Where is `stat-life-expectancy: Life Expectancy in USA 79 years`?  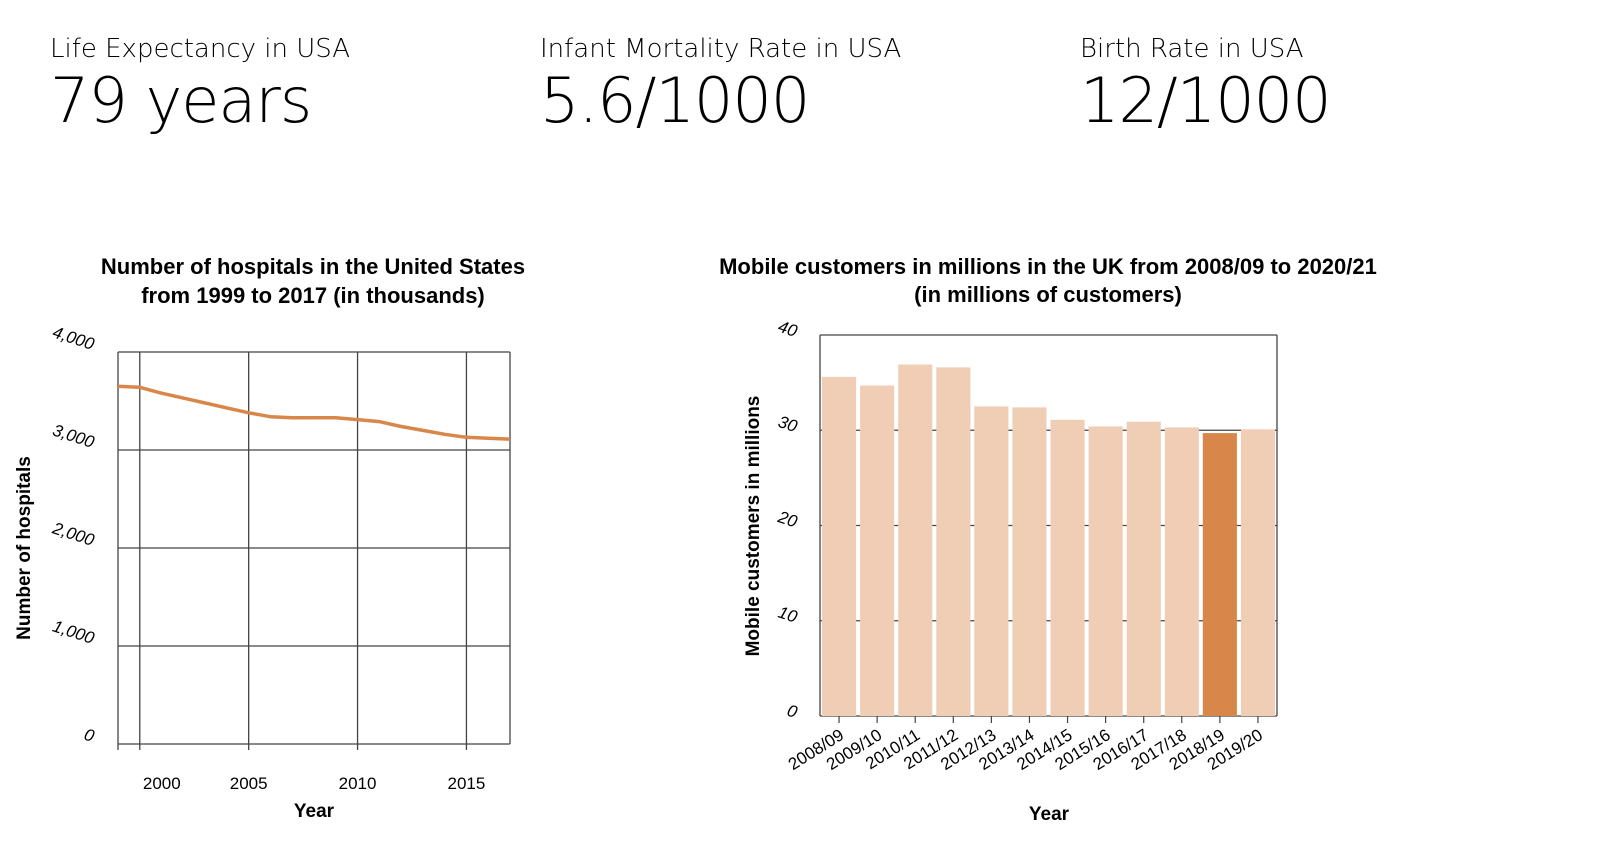
stat-life-expectancy: Life Expectancy in USA 79 years is located at coordinates (200, 84).